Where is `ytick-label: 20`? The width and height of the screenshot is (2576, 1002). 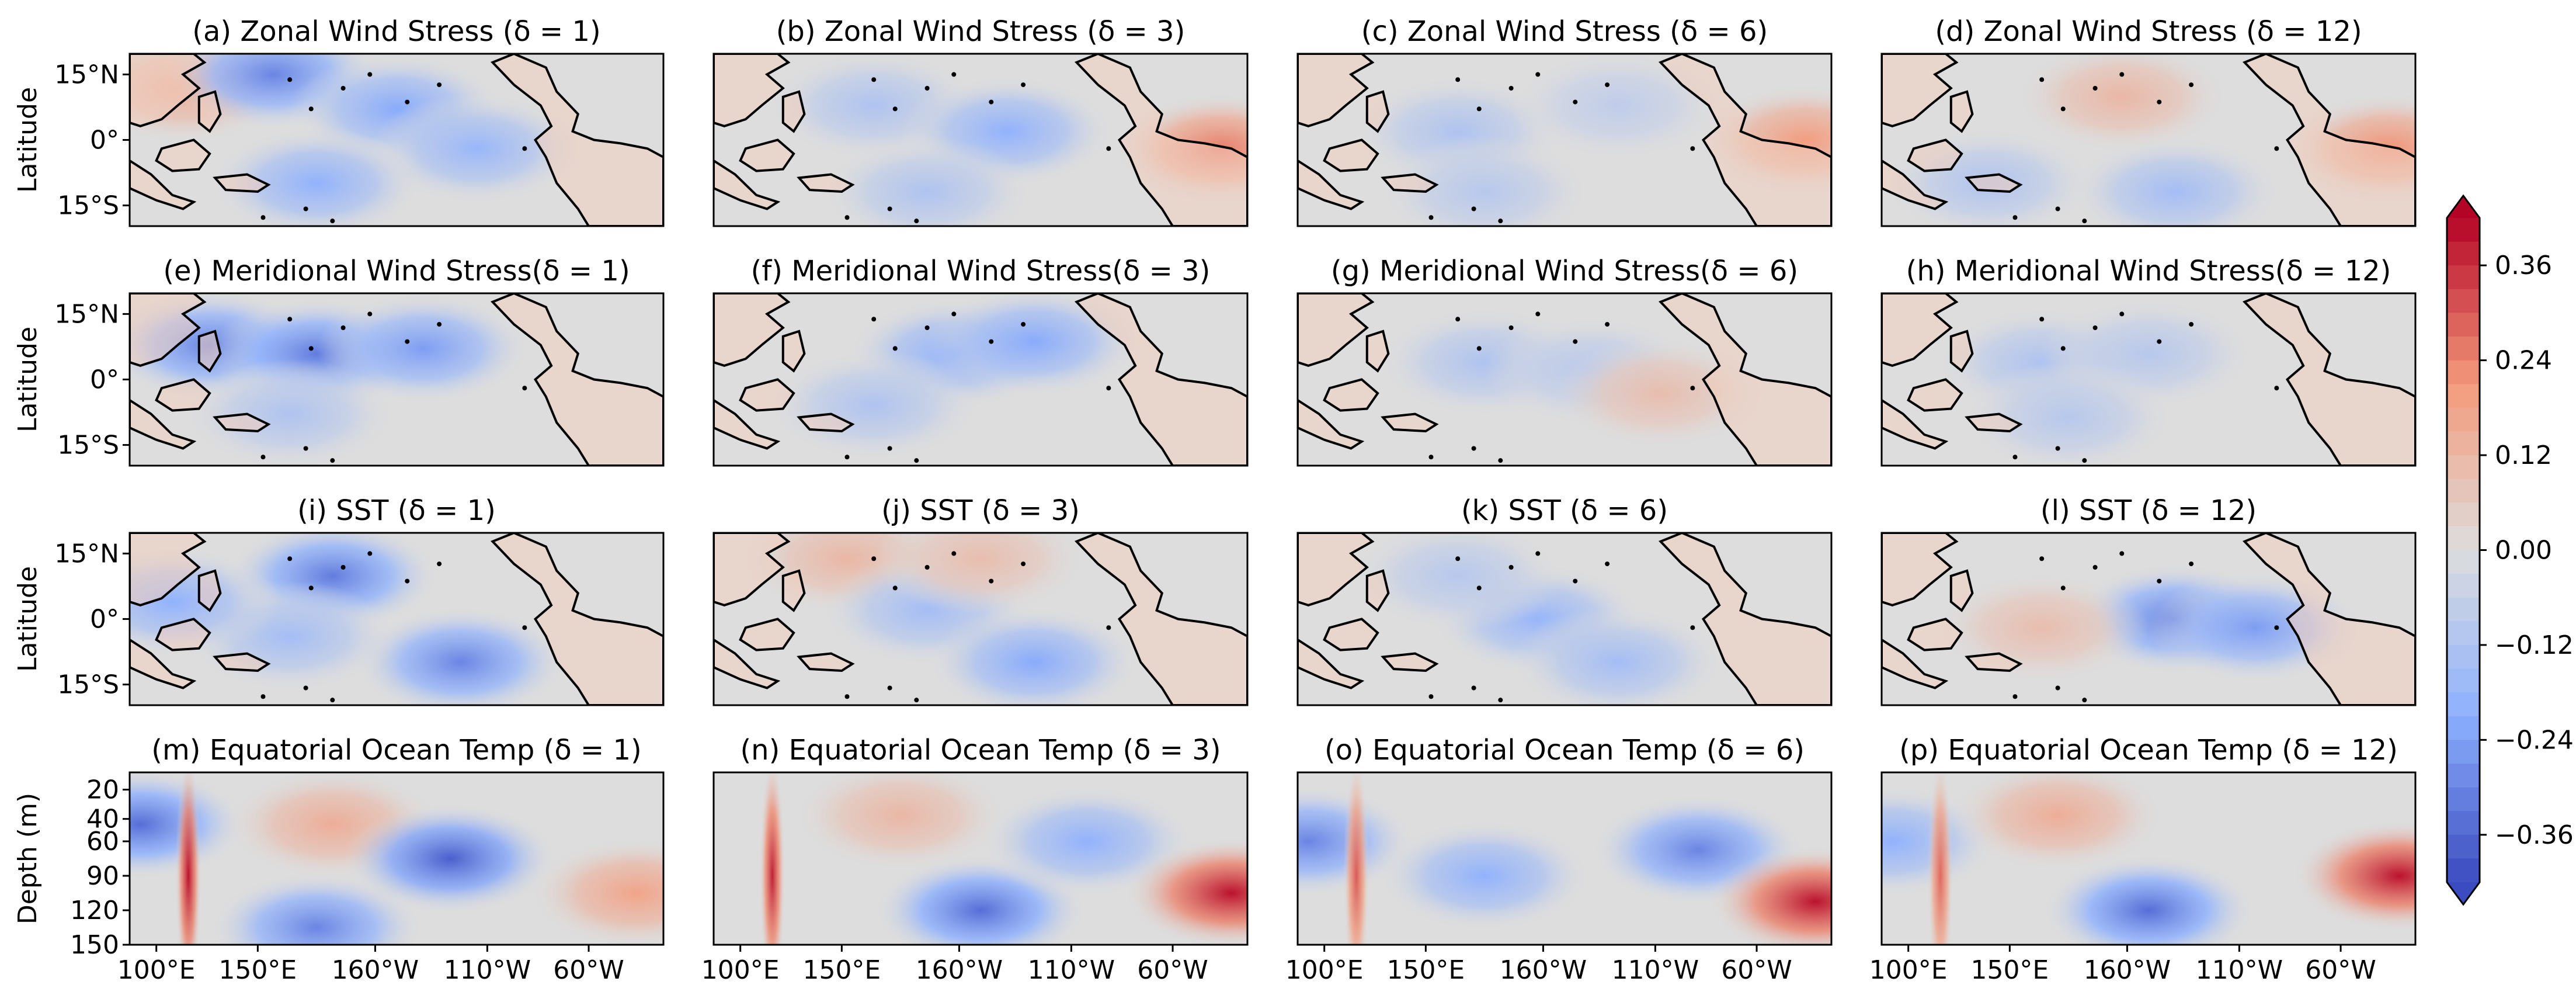 ytick-label: 20 is located at coordinates (103, 790).